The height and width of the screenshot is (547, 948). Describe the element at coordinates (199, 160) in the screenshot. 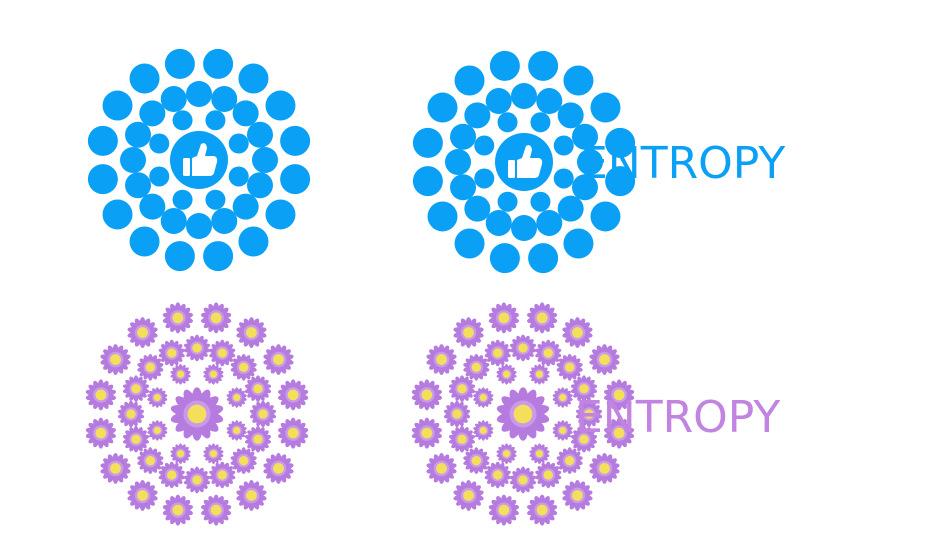

I see `dot-logo` at that location.